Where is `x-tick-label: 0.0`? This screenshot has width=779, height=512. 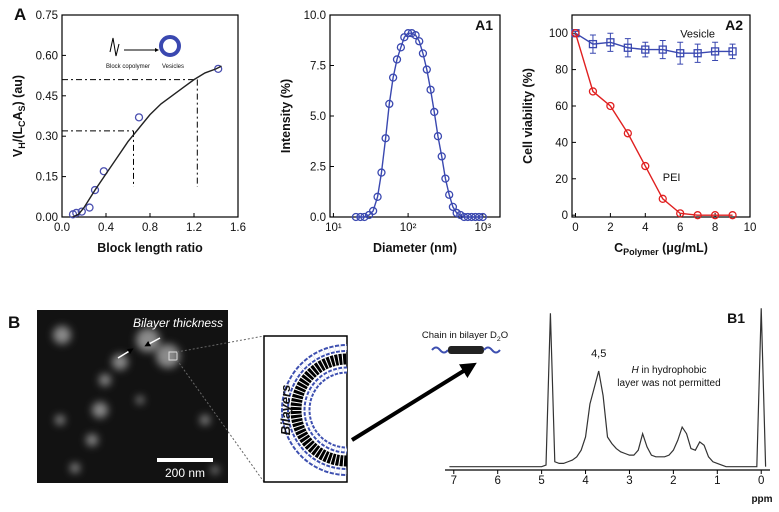 x-tick-label: 0.0 is located at coordinates (62, 228).